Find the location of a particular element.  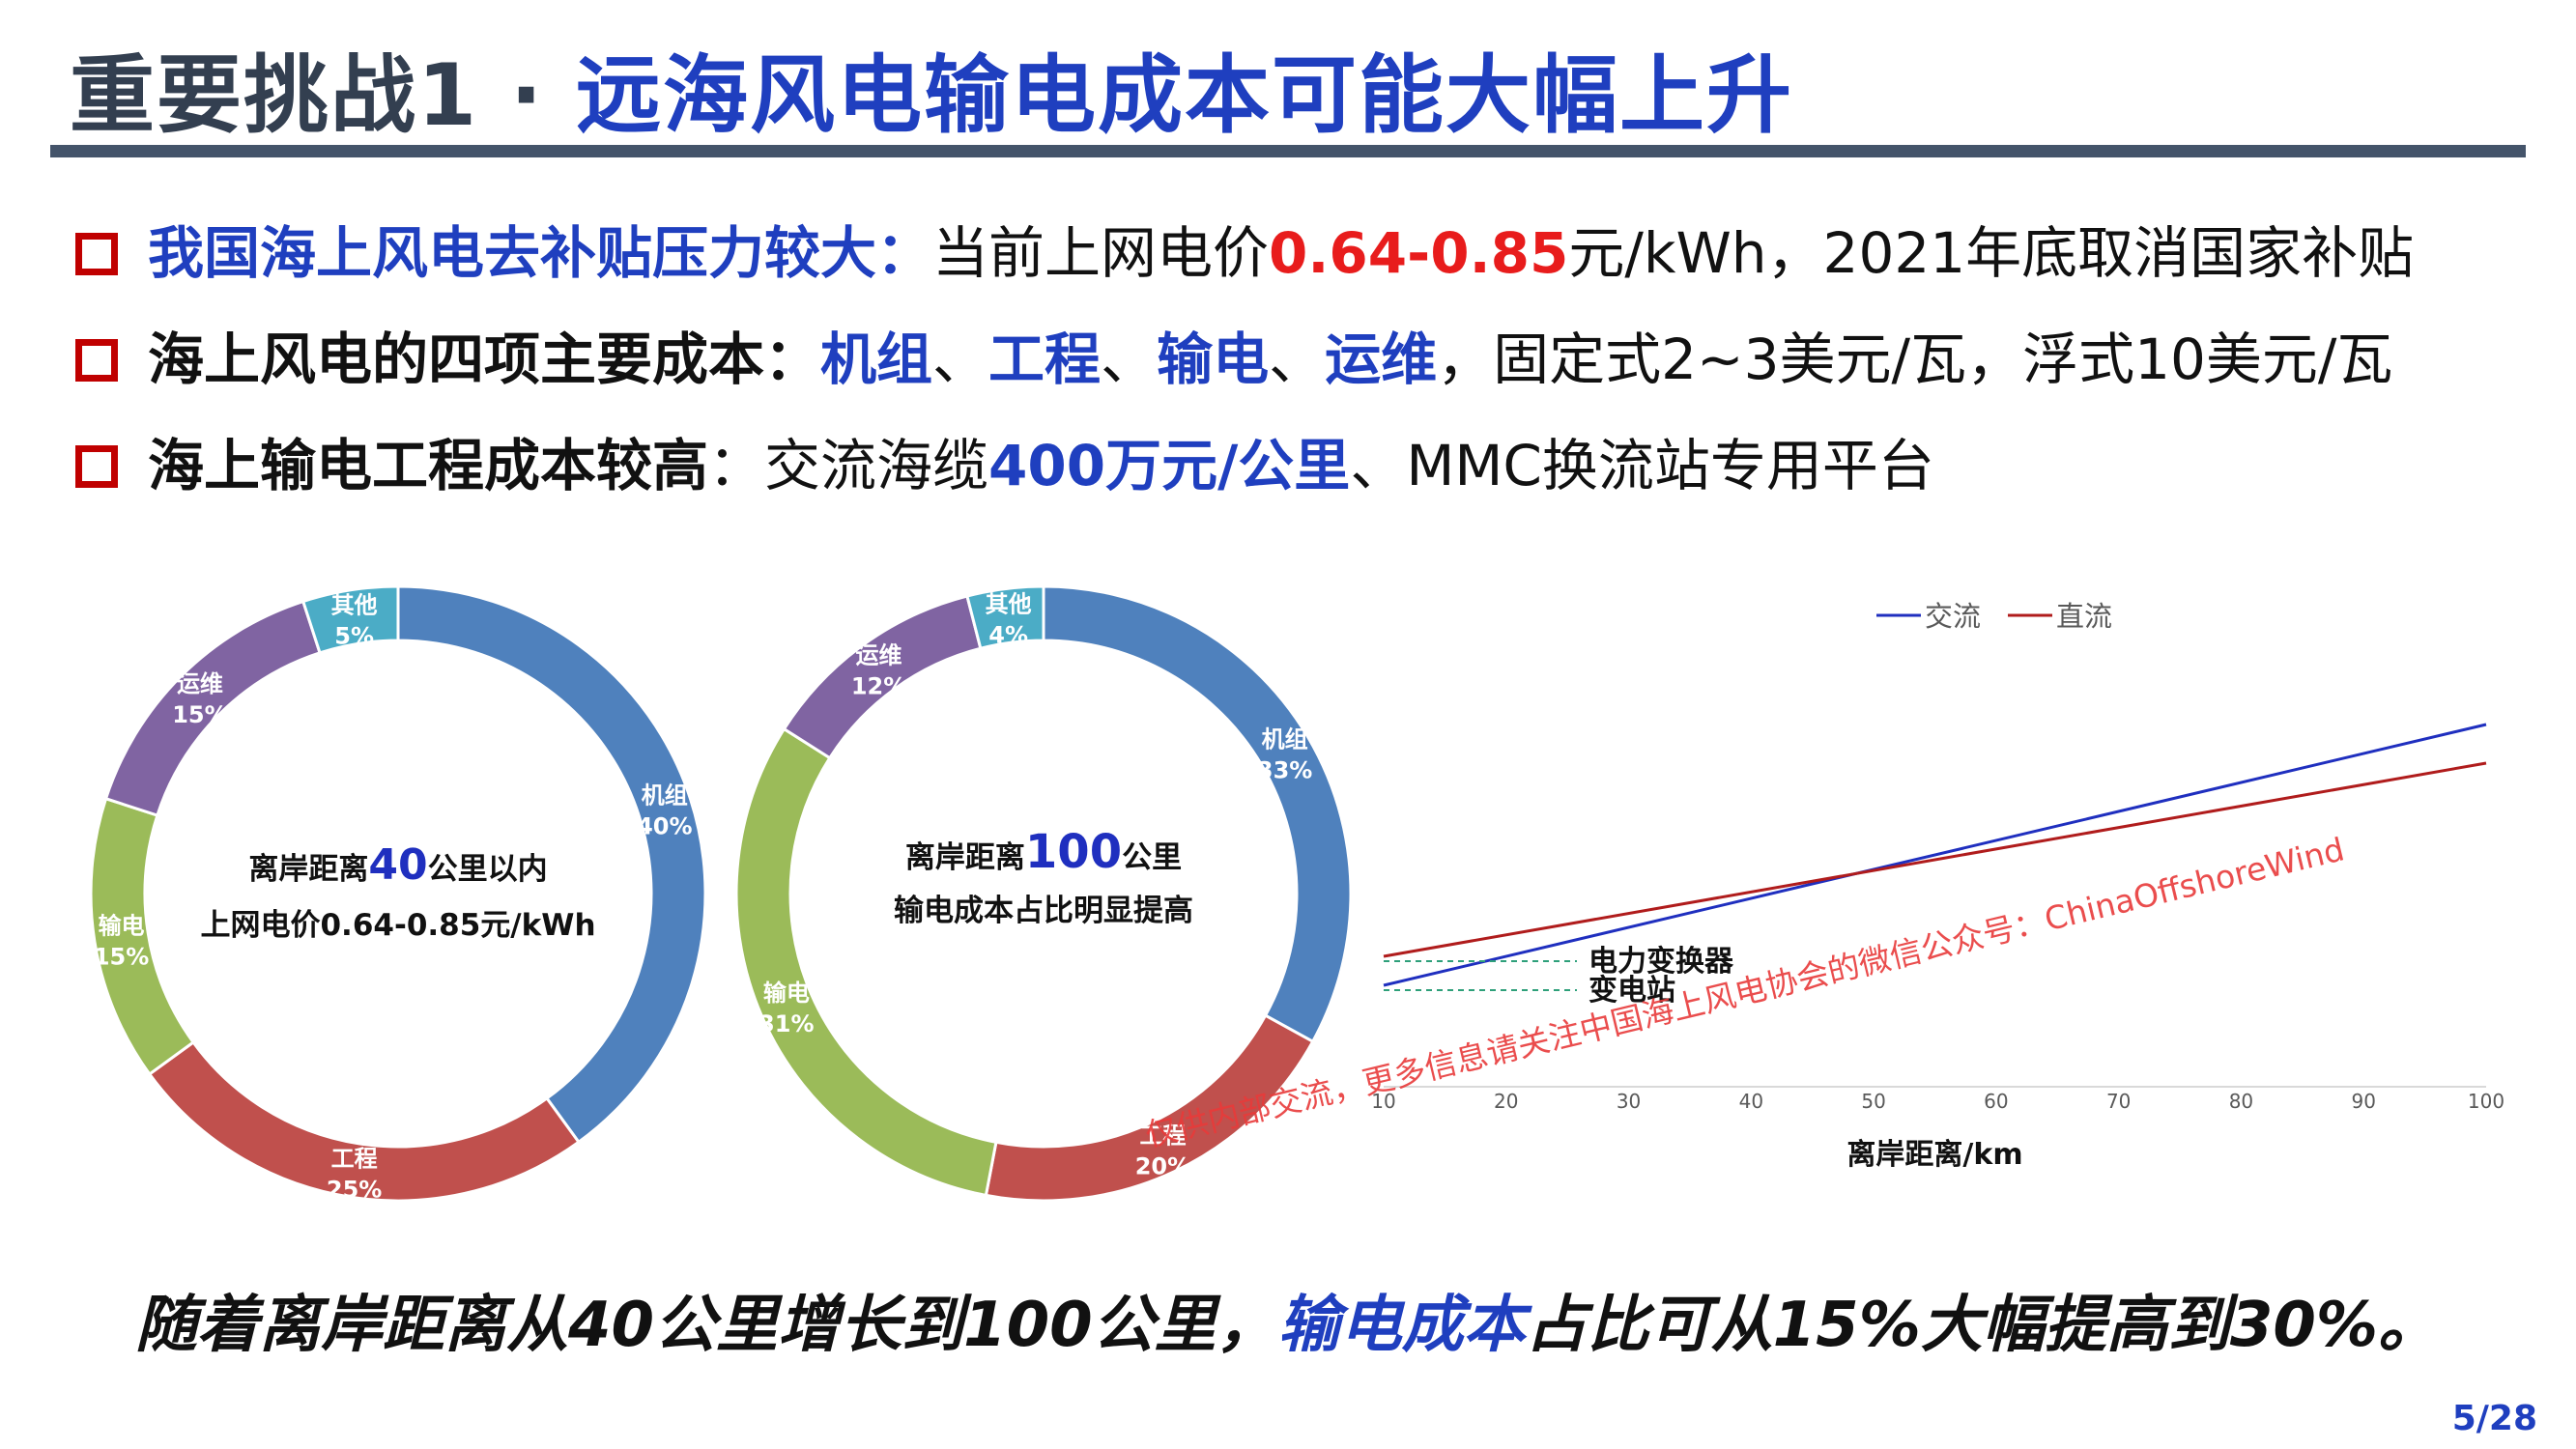

cost-item: 机组 is located at coordinates (877, 359).